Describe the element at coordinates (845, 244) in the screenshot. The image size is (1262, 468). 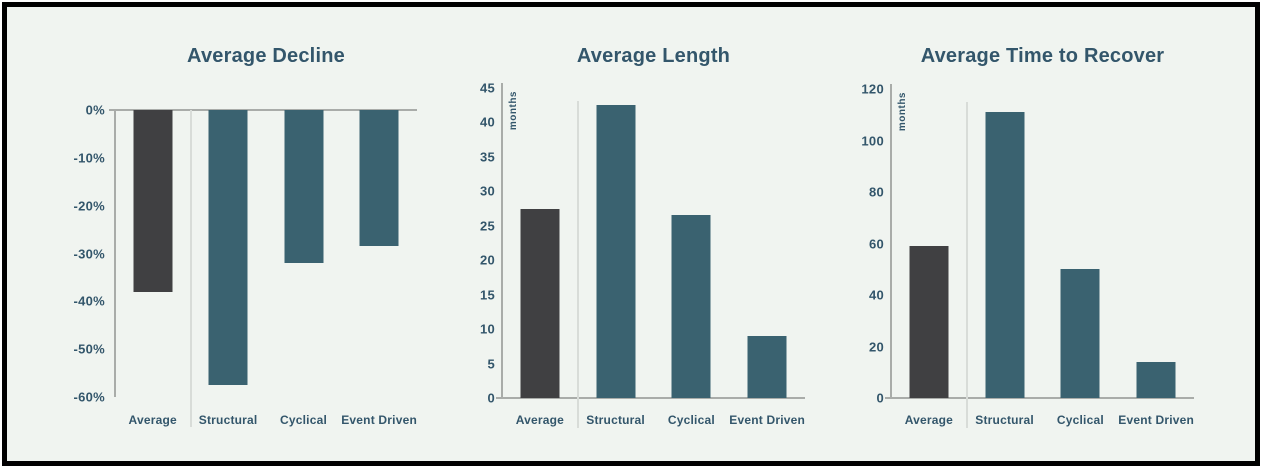
I see `y-axis: 120 100 80 60 40 20 0` at that location.